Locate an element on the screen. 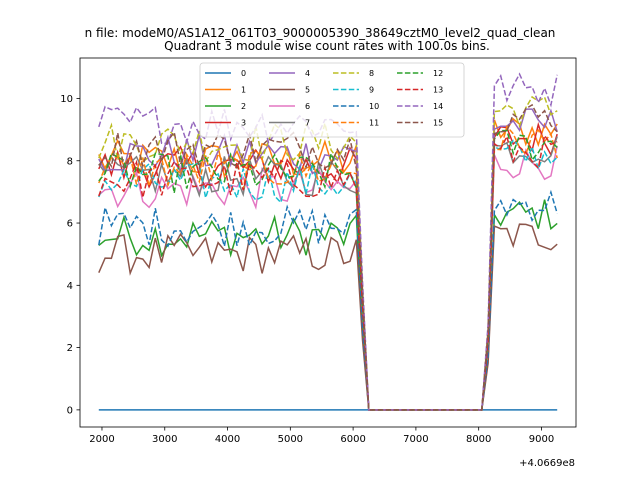 This screenshot has width=640, height=480. legend-label-10: 10 is located at coordinates (374, 106).